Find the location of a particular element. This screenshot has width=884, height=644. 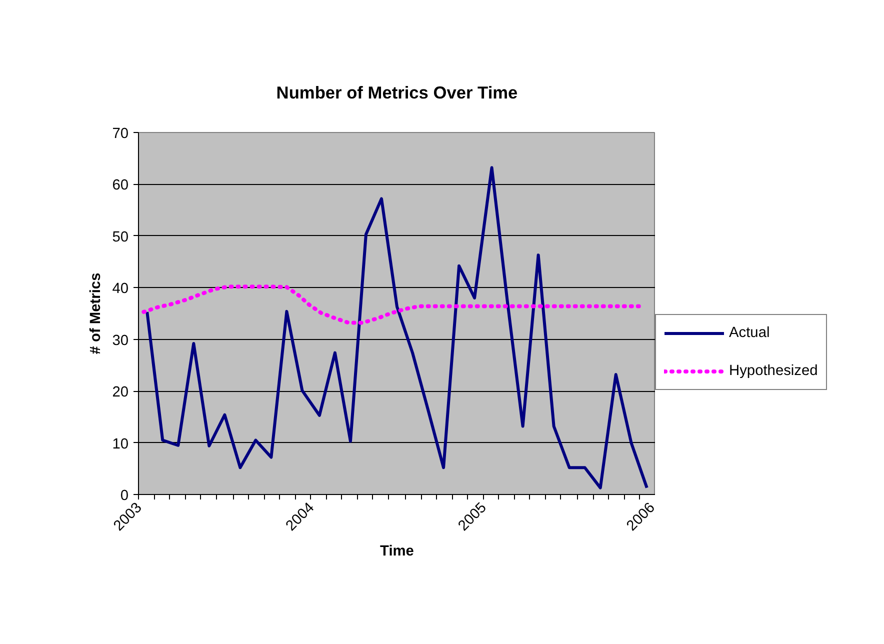

y-tick-label: 50 is located at coordinates (120, 237).